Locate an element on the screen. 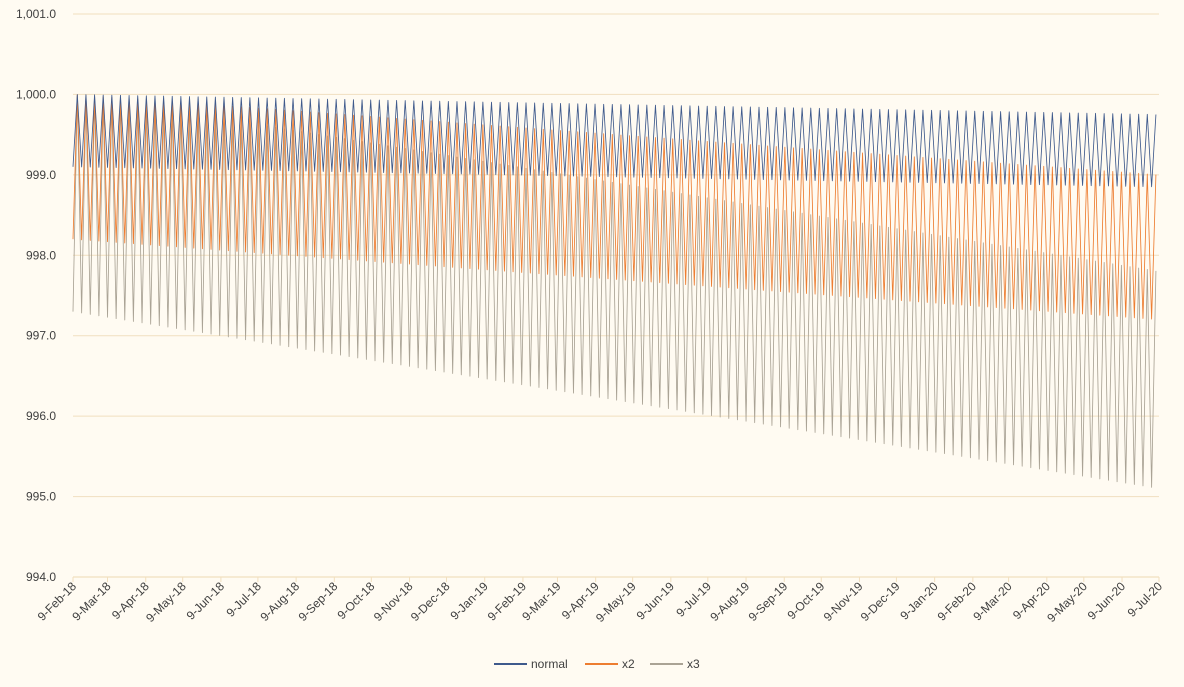 Image resolution: width=1184 pixels, height=687 pixels. x-tick-label: 9-Aug-19 is located at coordinates (729, 601).